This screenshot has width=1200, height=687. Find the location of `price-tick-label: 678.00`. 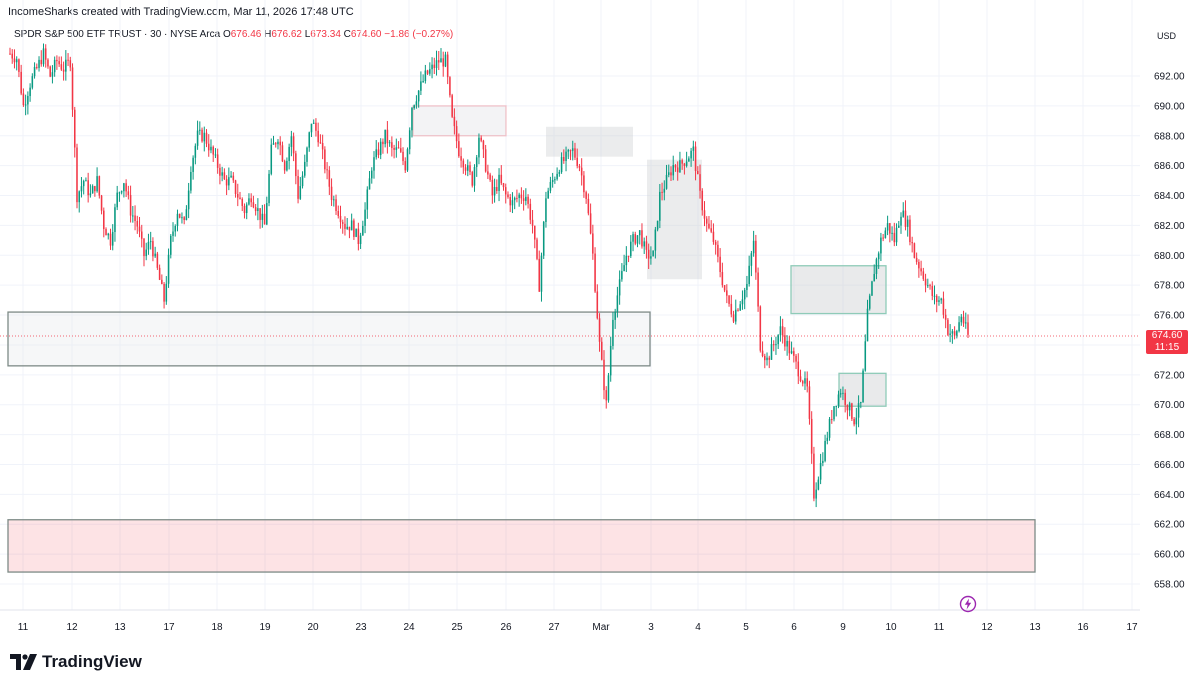

price-tick-label: 678.00 is located at coordinates (1169, 286).